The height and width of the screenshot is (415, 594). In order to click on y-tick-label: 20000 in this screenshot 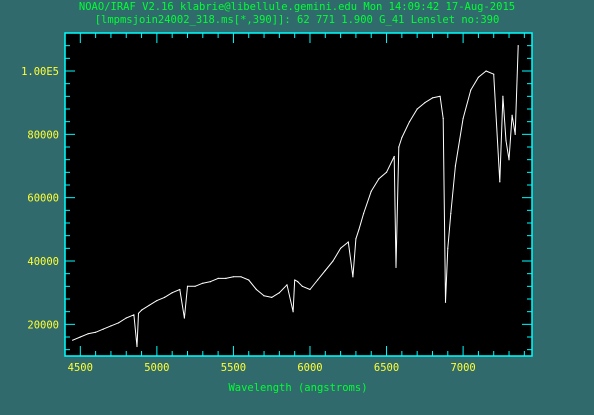, I will do `click(43, 325)`.